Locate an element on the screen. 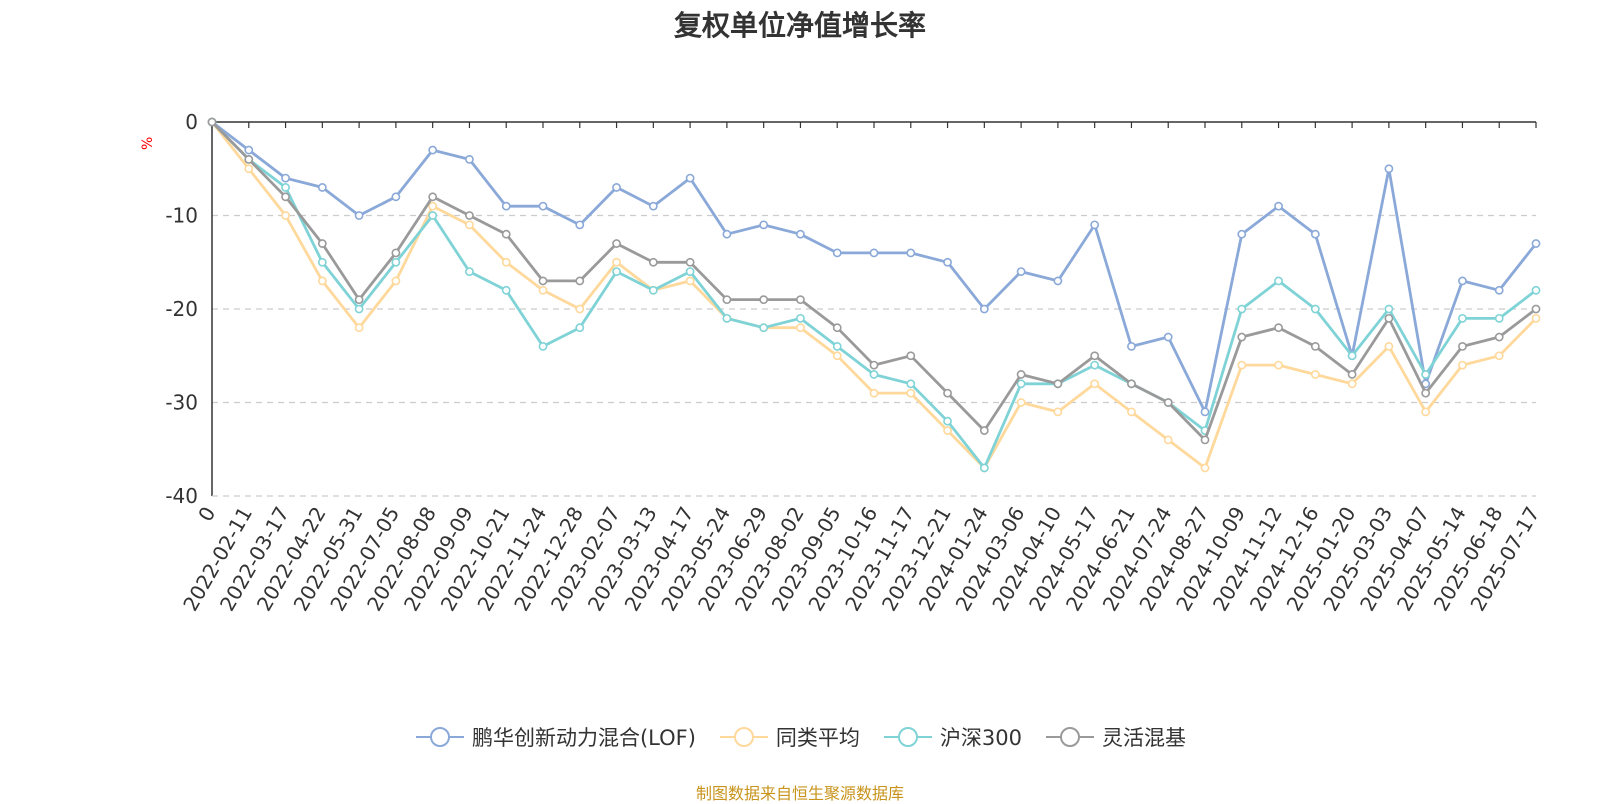 The width and height of the screenshot is (1600, 804). y-tick-label: -40 is located at coordinates (181, 496).